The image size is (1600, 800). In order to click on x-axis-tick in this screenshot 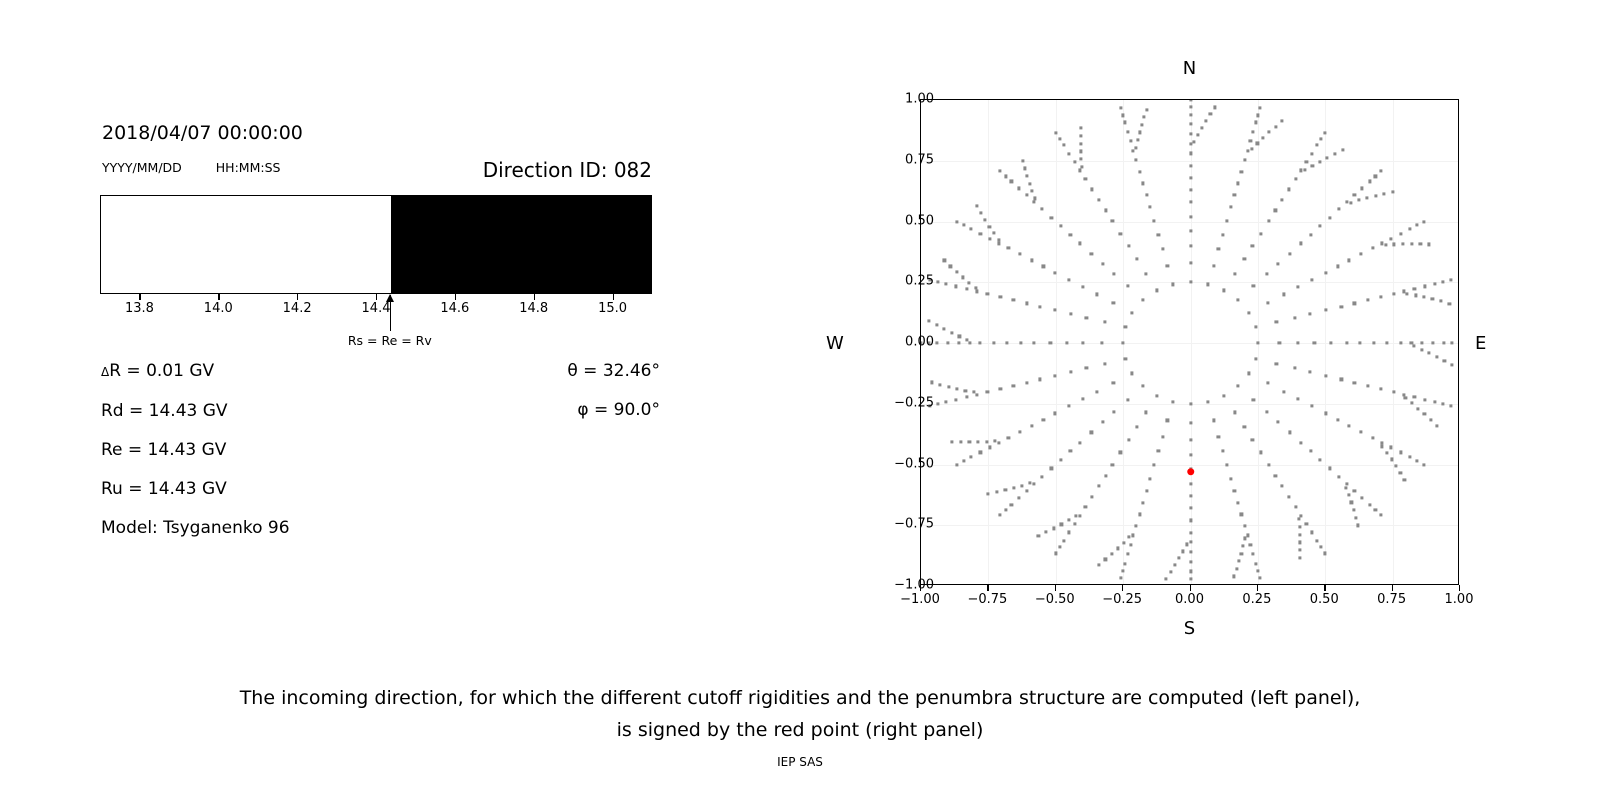, I will do `click(1325, 588)`.